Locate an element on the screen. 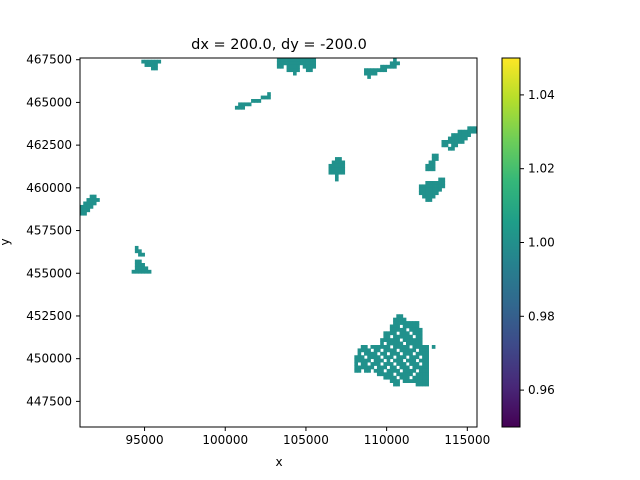  y-tick-label: 452500 is located at coordinates (49, 316).